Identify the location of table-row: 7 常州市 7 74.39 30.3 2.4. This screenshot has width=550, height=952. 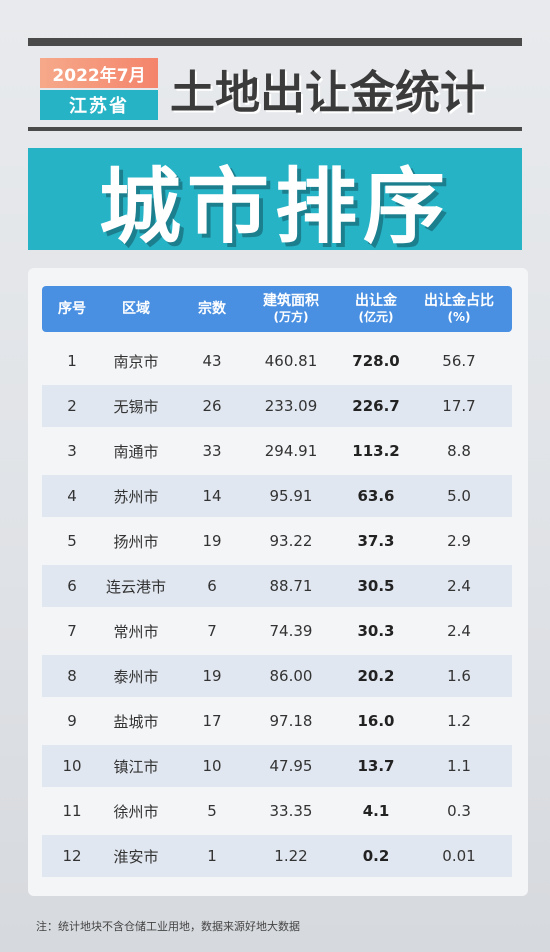
(277, 631).